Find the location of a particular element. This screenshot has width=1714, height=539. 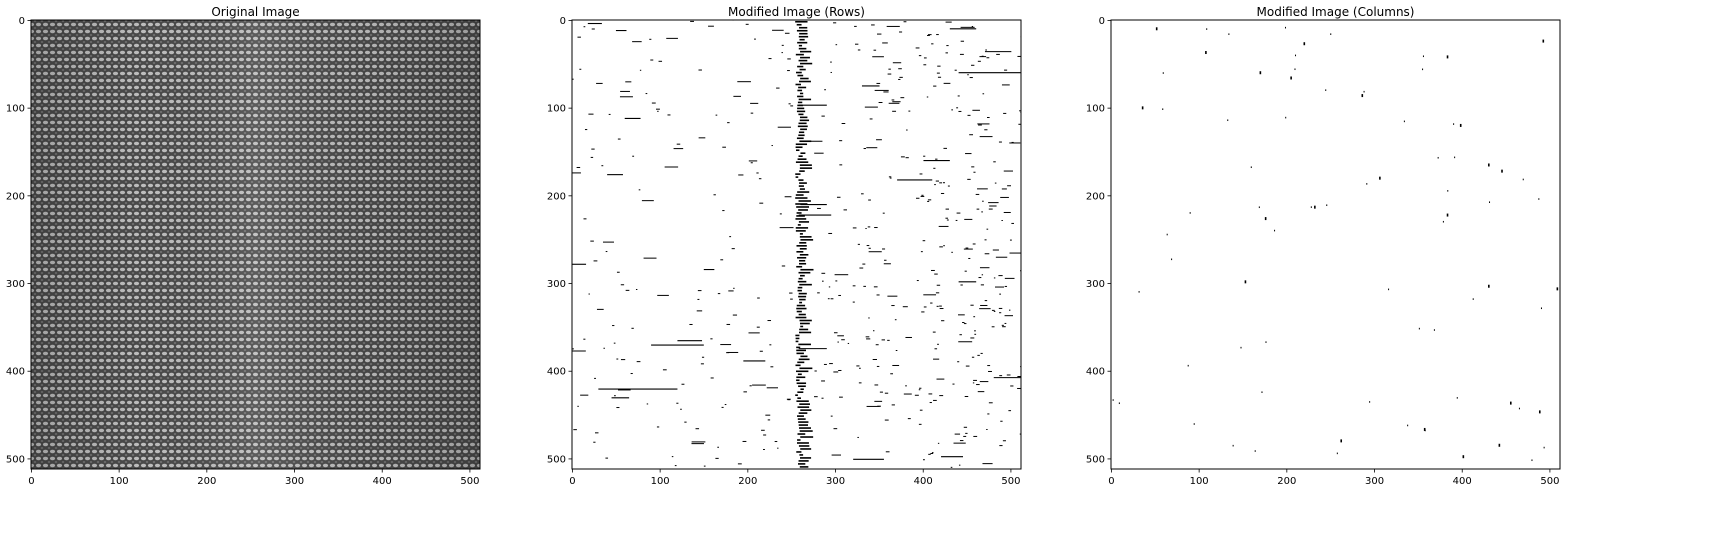

panel-title: Original Image is located at coordinates (255, 12).